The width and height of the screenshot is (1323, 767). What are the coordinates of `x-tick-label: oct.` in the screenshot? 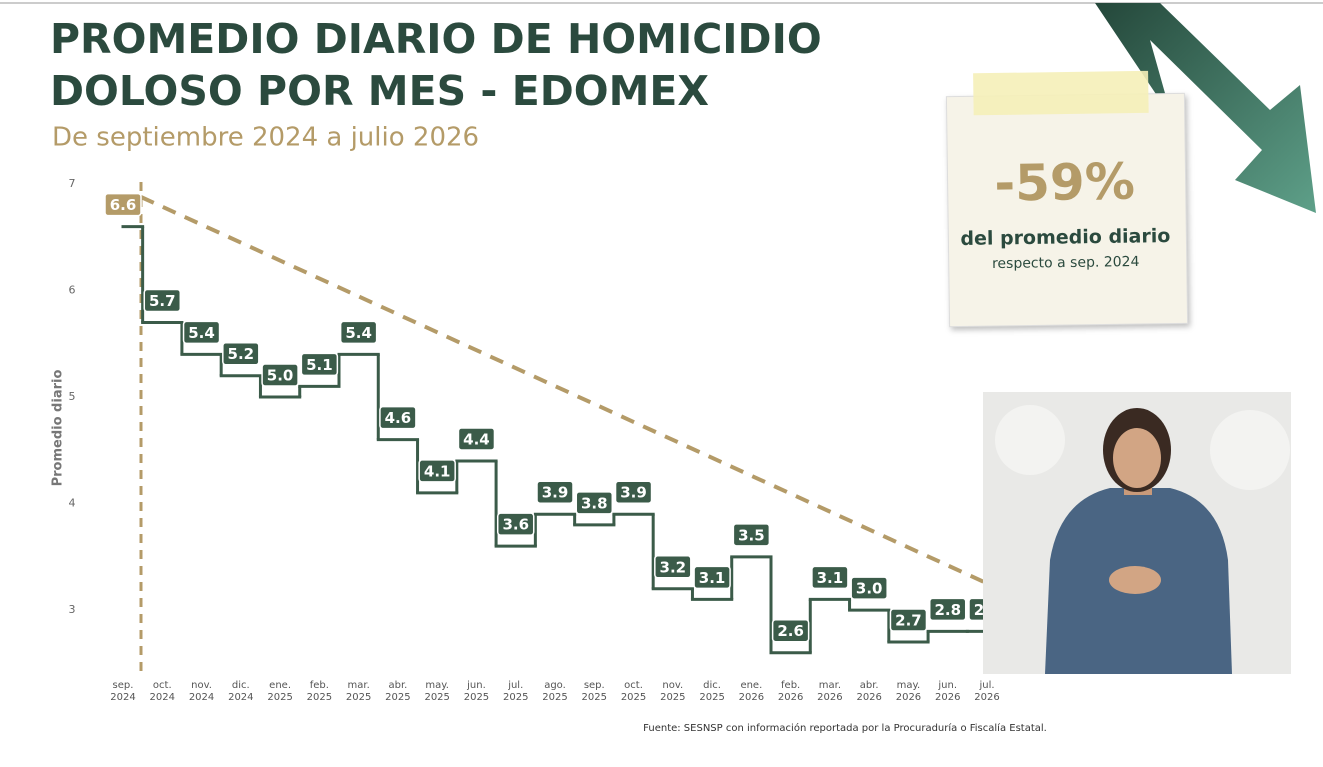 It's located at (162, 685).